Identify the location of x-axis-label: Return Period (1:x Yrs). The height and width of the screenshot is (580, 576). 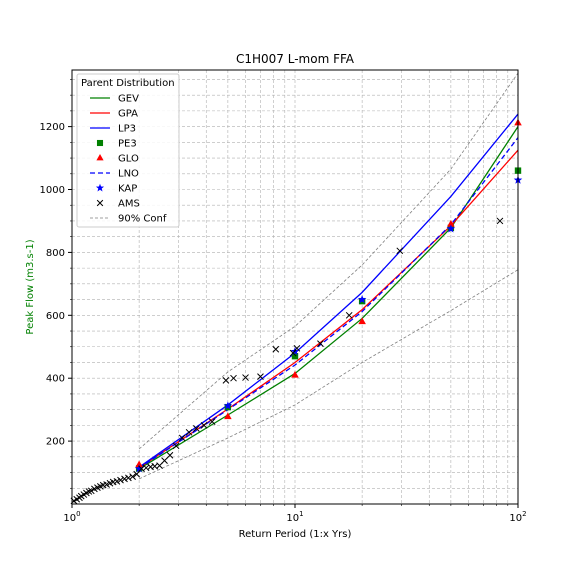
(295, 534).